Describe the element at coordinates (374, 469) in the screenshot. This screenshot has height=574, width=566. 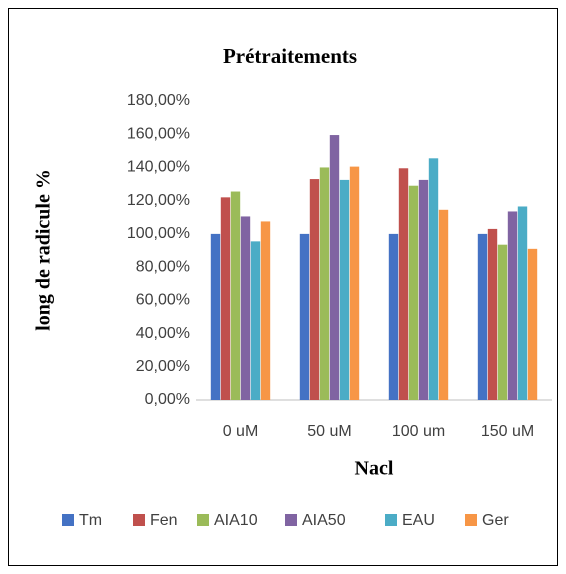
I see `x-axis-label: Nacl` at that location.